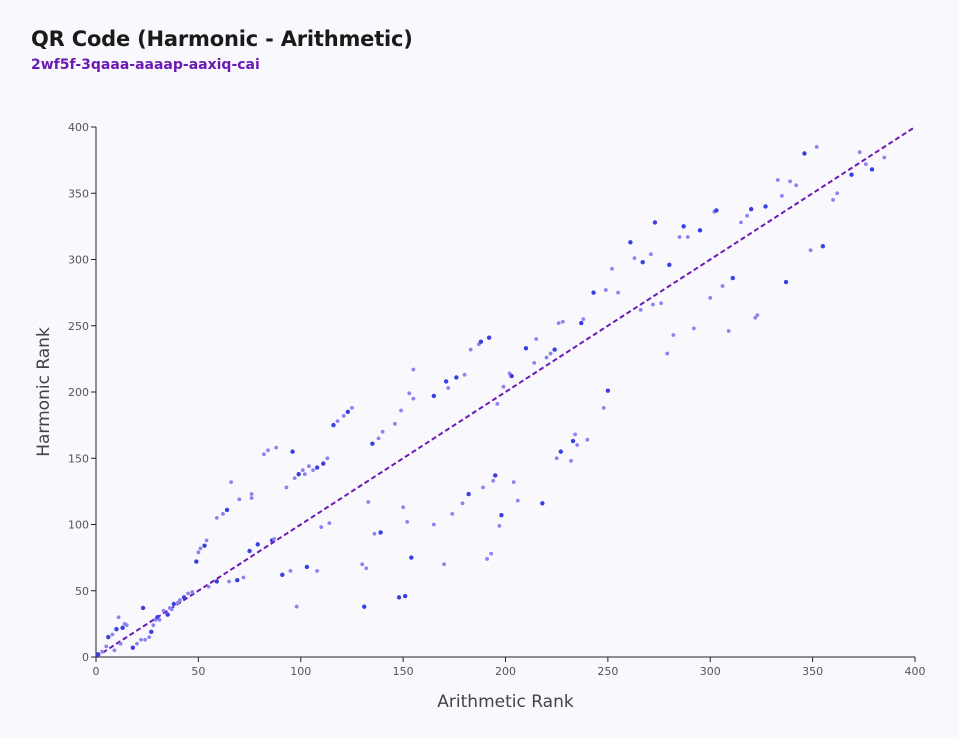 This screenshot has width=959, height=737. I want to click on x-tick-label: 350, so click(812, 671).